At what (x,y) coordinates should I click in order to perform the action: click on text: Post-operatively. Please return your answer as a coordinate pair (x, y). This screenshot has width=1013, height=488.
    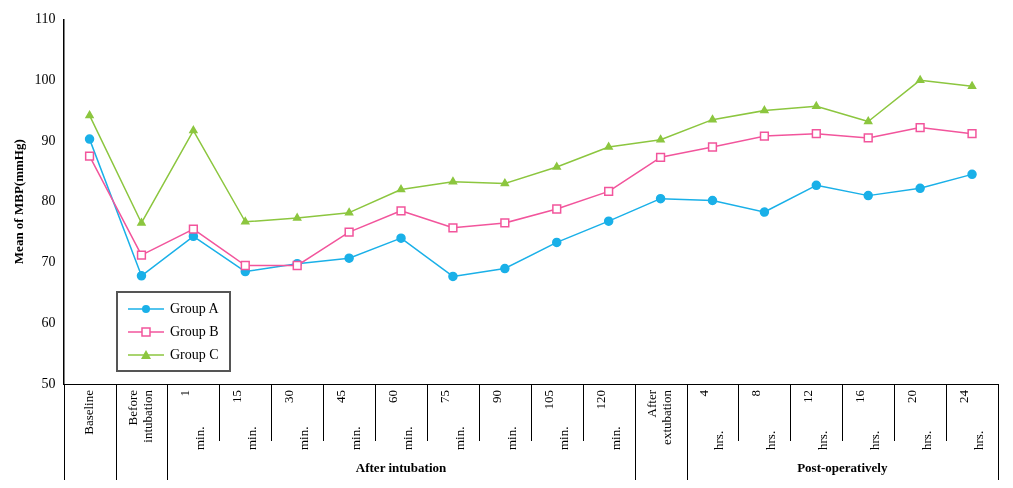
    Looking at the image, I should click on (842, 468).